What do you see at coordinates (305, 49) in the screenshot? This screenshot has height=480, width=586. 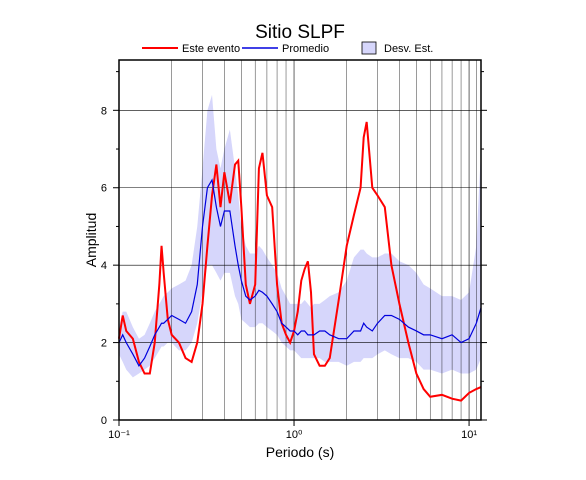 I see `legend-label: Promedio` at bounding box center [305, 49].